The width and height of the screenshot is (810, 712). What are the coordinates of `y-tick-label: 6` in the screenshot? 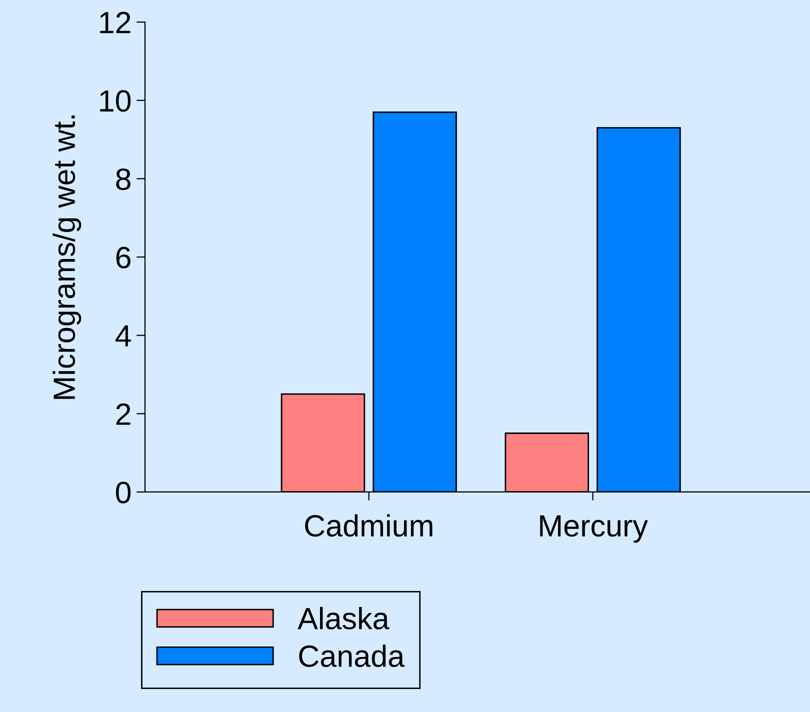 It's located at (123, 257).